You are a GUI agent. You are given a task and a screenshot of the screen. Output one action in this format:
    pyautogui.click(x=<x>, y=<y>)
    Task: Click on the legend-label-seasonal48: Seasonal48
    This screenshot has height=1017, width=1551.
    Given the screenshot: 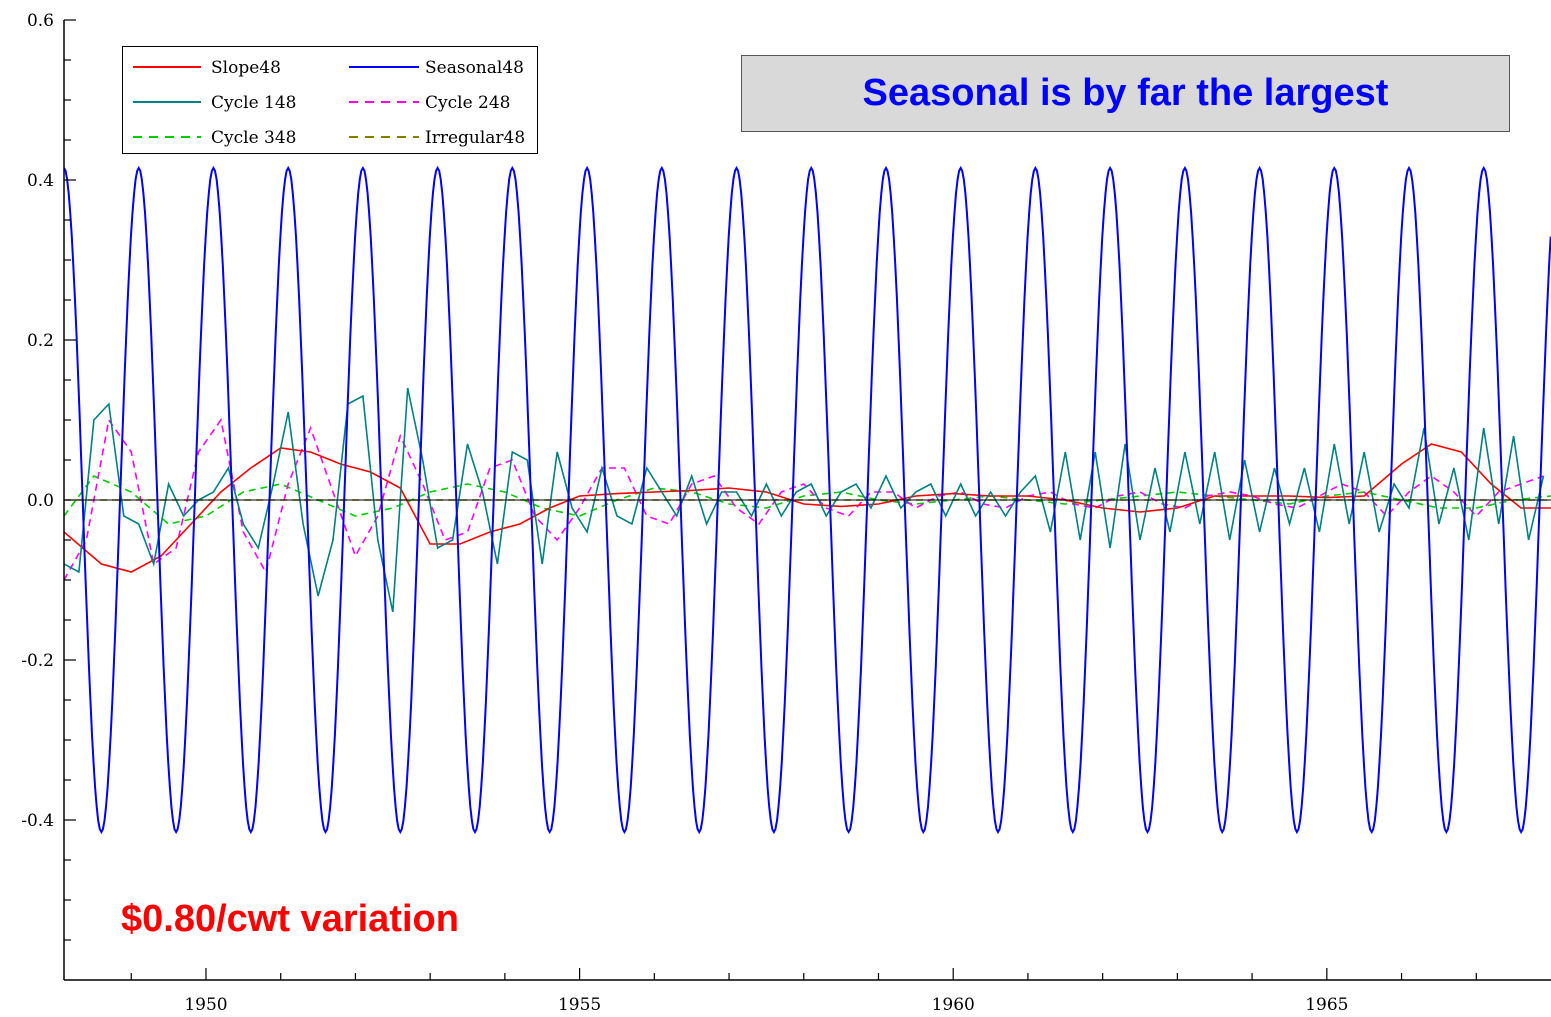 What is the action you would take?
    pyautogui.click(x=474, y=68)
    